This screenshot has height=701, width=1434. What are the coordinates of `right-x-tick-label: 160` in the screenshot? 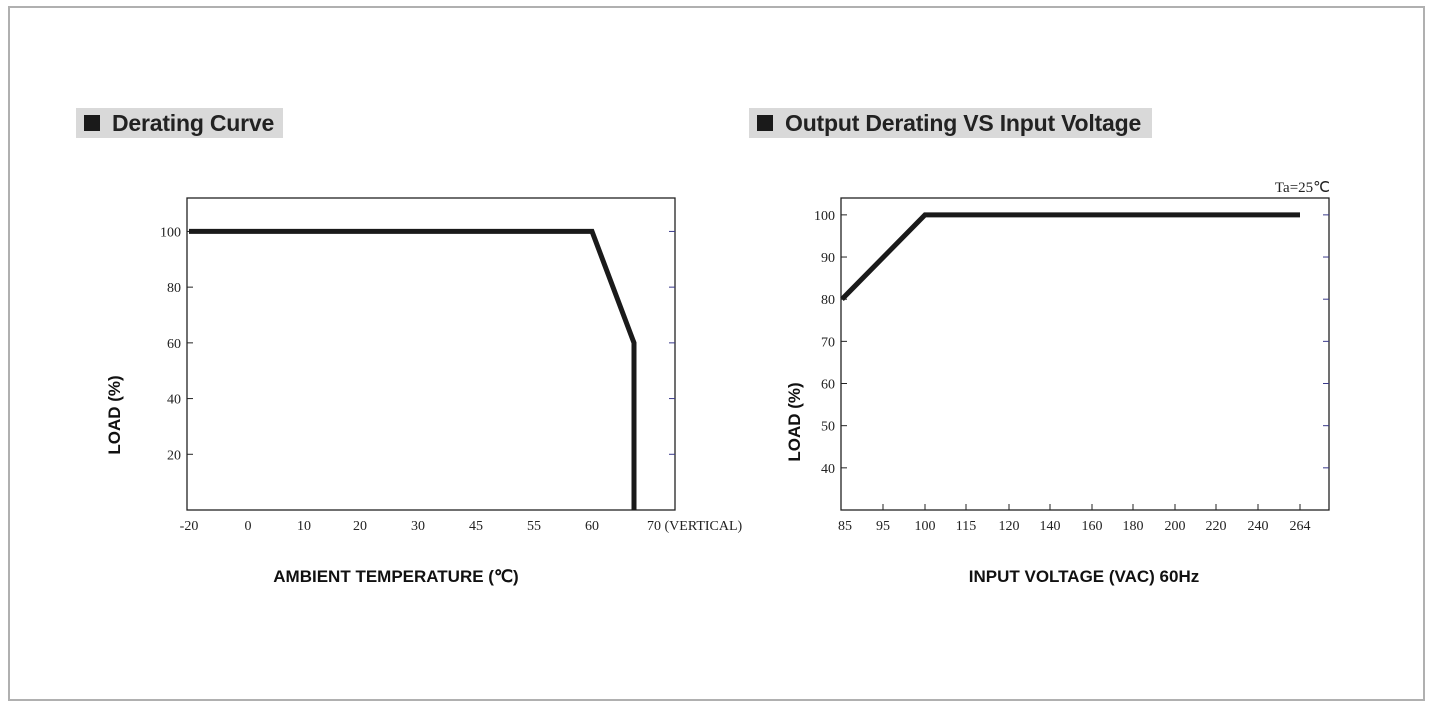 It's located at (1092, 526).